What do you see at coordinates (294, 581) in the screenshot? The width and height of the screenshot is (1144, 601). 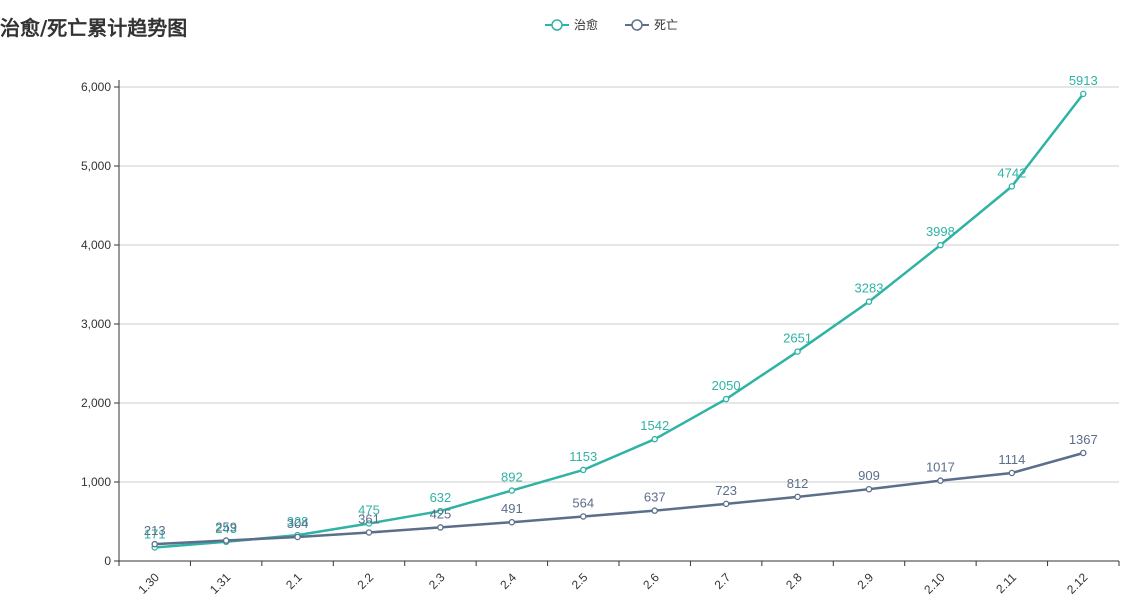 I see `x-tick-label: 2.1` at bounding box center [294, 581].